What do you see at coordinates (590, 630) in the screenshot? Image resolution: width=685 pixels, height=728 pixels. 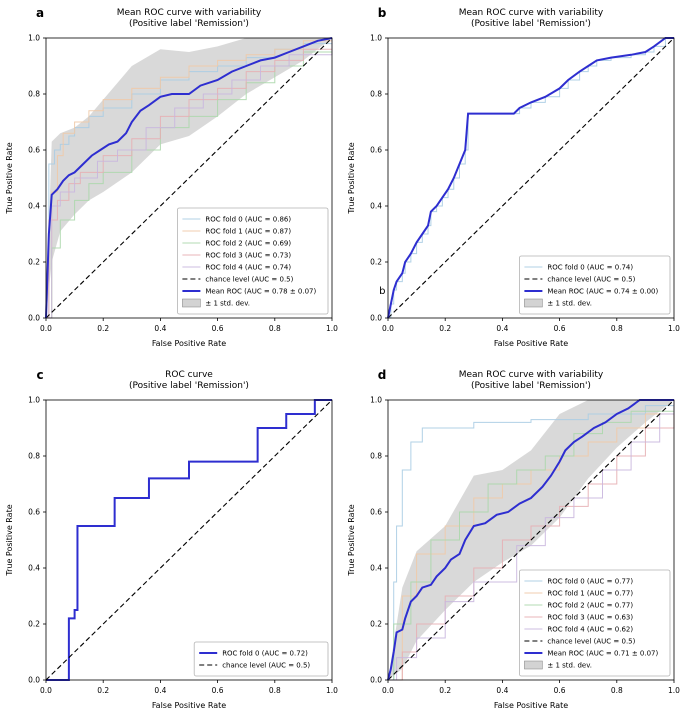 I see `legend-label: ROC fold 4 (AUC = 0.62)` at bounding box center [590, 630].